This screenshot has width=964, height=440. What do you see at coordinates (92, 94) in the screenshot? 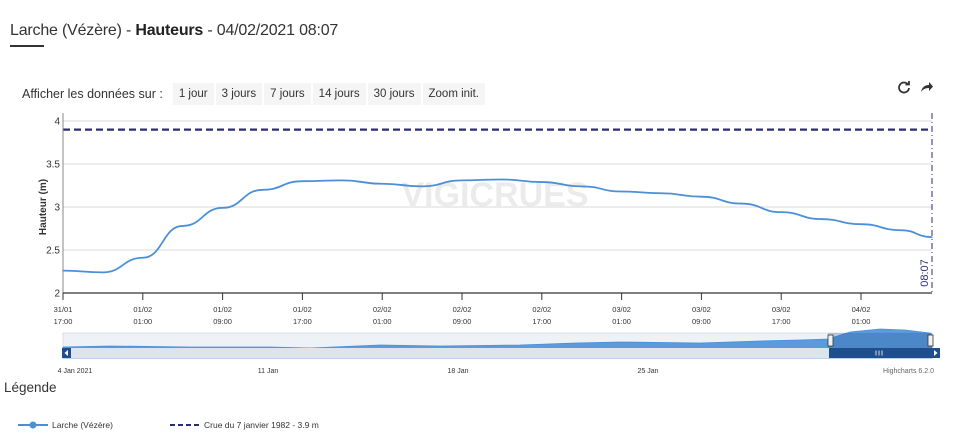
I see `range-selector-label: Afficher les données sur :` at bounding box center [92, 94].